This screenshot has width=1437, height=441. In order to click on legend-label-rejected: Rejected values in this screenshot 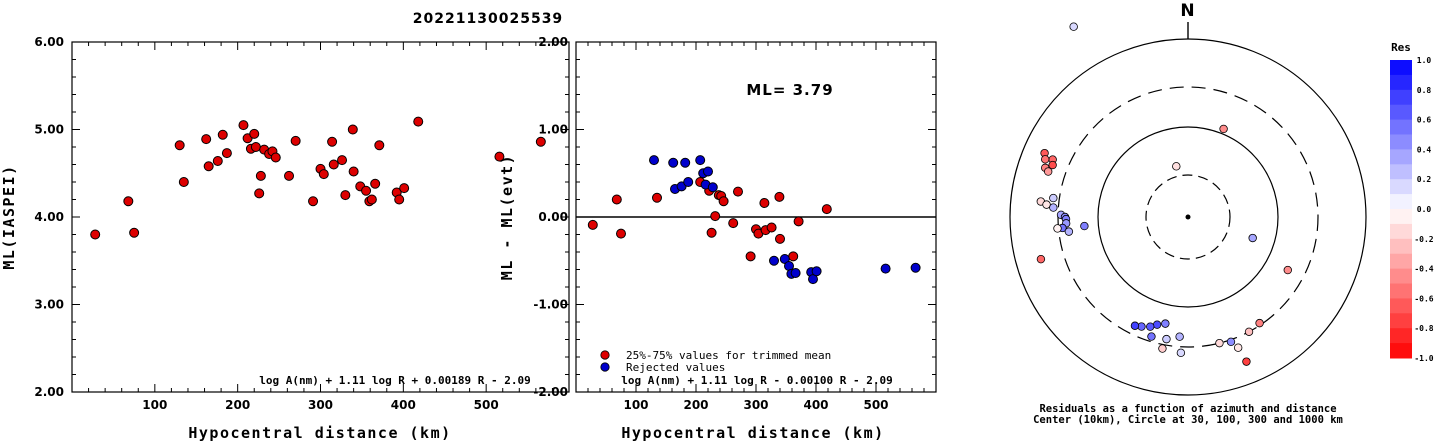, I will do `click(675, 367)`.